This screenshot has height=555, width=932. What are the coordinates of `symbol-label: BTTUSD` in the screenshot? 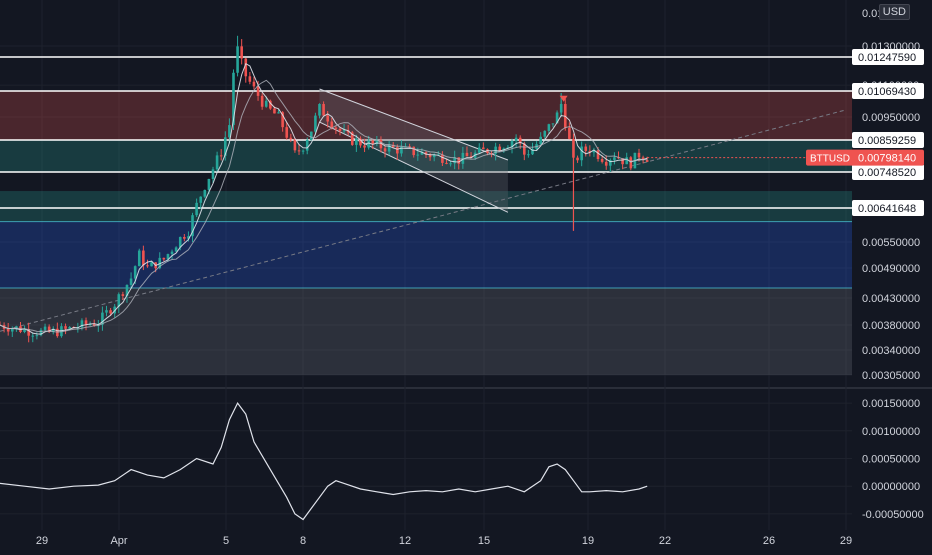 It's located at (830, 159).